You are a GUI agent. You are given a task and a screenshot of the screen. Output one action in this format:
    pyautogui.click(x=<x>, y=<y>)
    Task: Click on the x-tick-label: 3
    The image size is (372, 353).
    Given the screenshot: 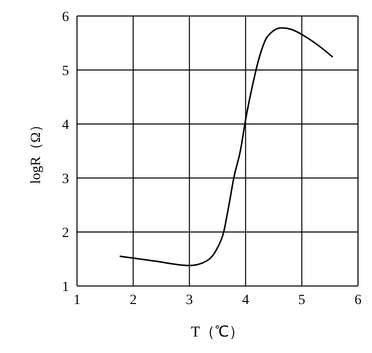 What is the action you would take?
    pyautogui.click(x=189, y=300)
    